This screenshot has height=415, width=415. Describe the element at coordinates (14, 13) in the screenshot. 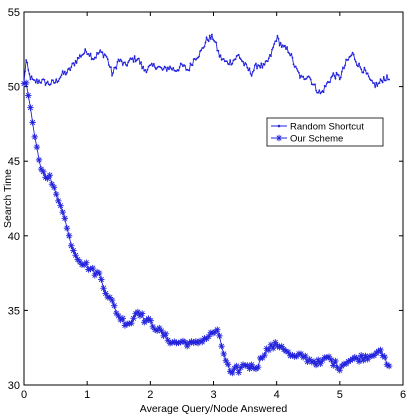

I see `y-tick-label: 55` at that location.